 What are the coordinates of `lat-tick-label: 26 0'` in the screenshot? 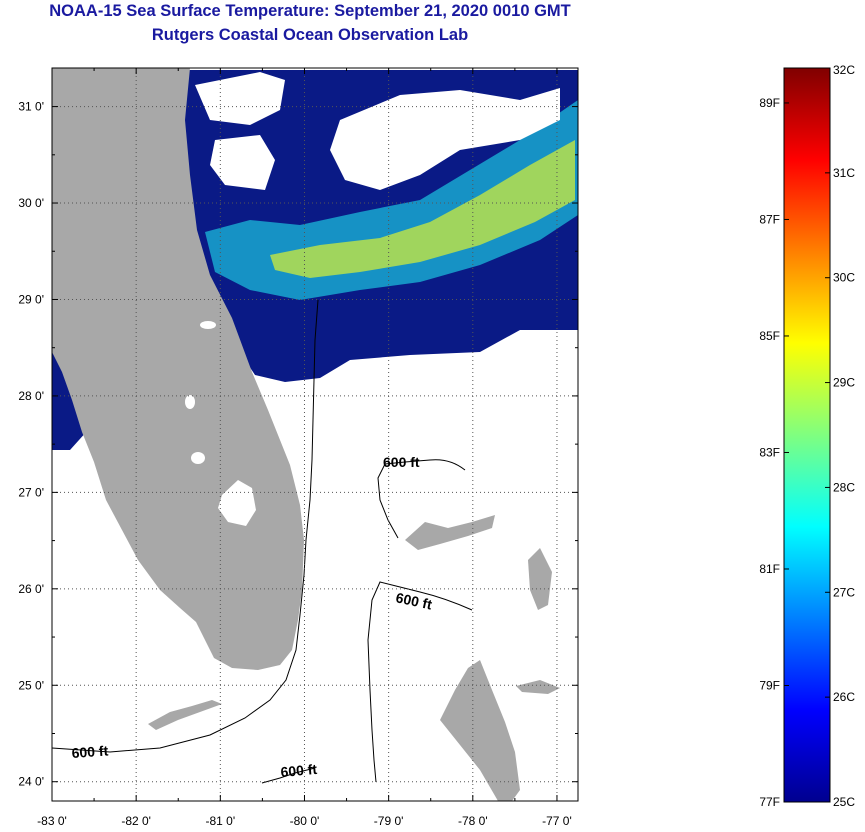 It's located at (31, 589).